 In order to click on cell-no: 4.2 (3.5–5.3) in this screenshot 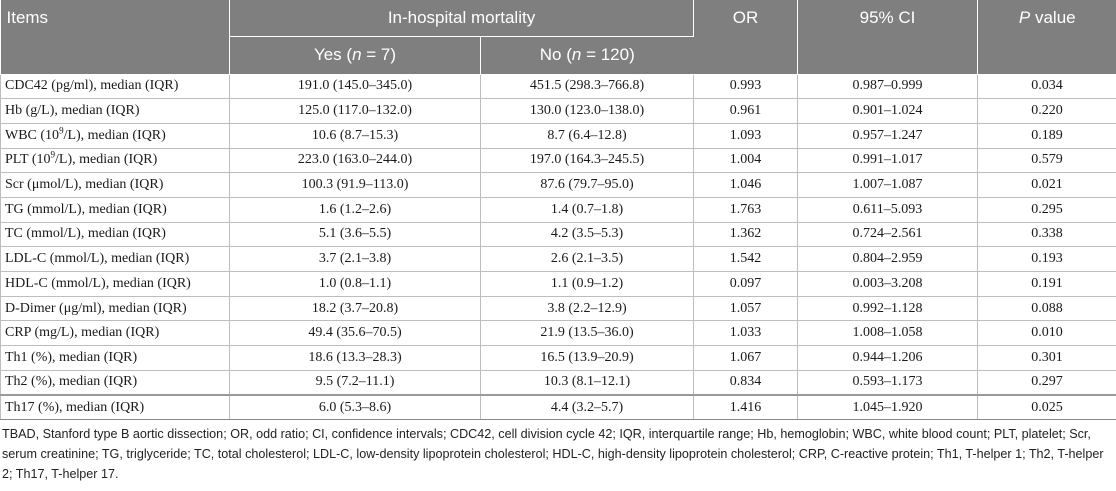, I will do `click(587, 235)`.